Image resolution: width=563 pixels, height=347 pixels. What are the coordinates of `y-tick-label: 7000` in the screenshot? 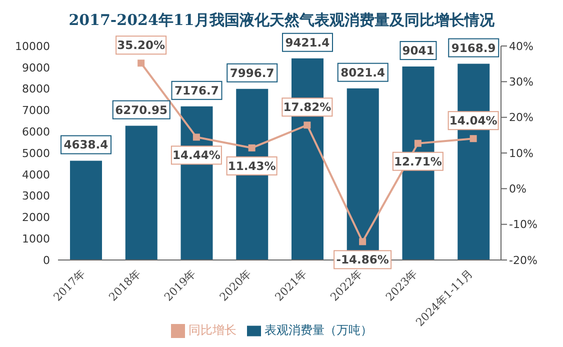 It's located at (36, 111).